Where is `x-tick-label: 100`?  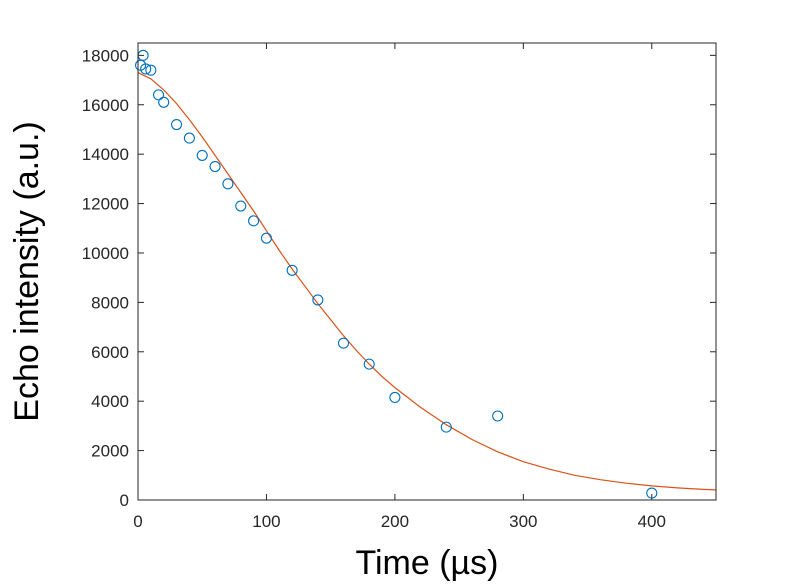
x-tick-label: 100 is located at coordinates (266, 521).